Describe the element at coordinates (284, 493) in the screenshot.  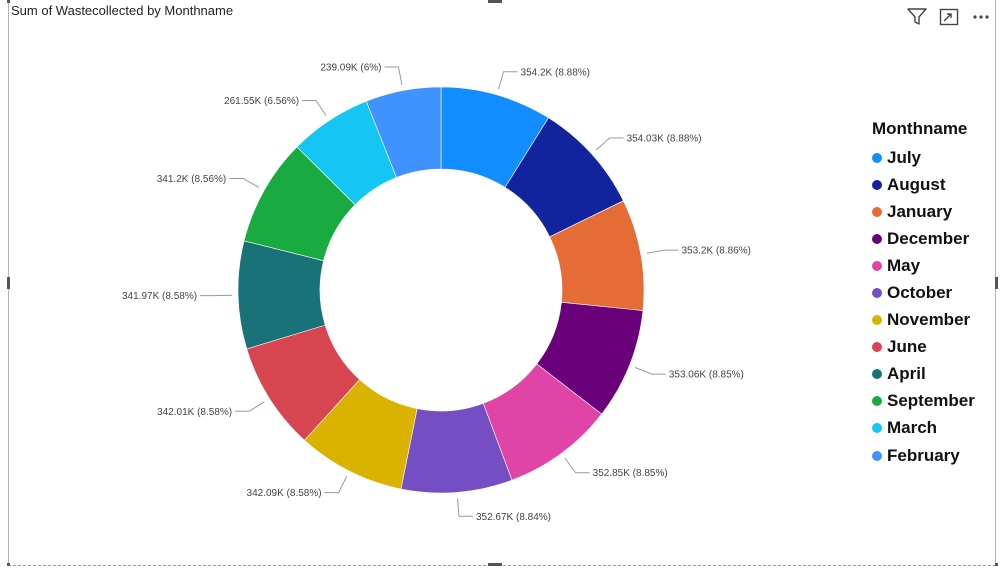
I see `data-label-november: 342.09K (8.58%)` at that location.